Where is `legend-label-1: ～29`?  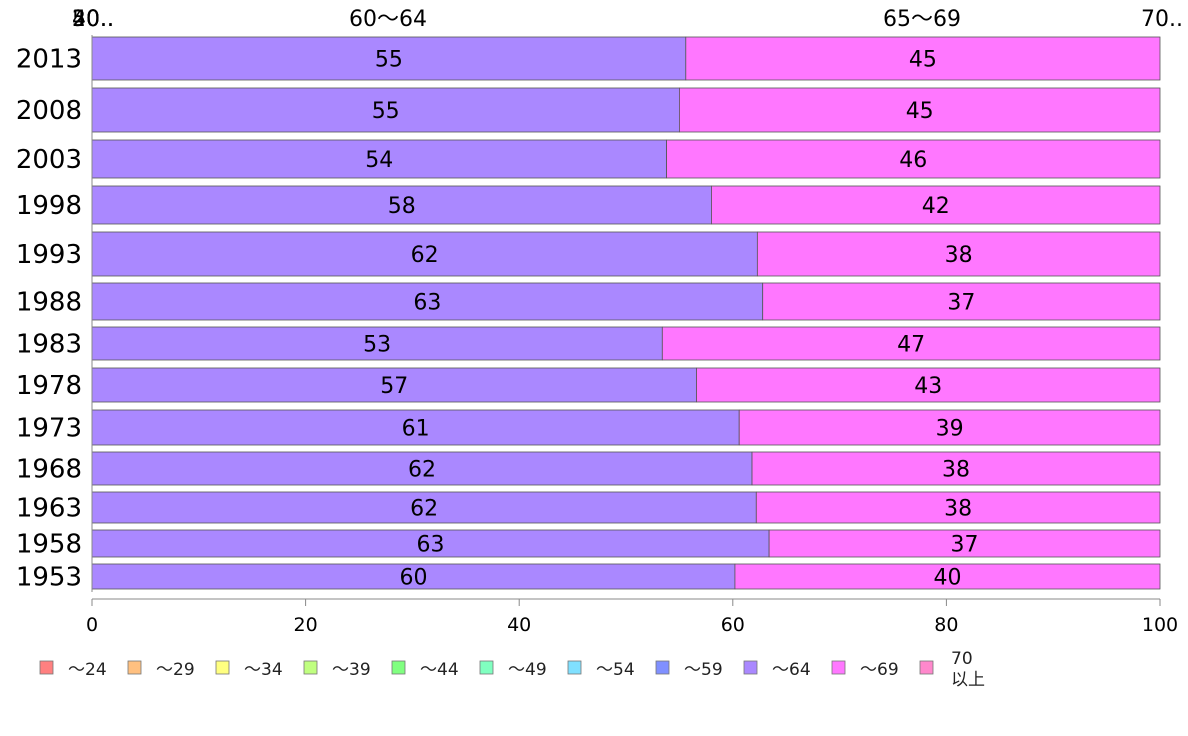 legend-label-1: ～29 is located at coordinates (175, 670).